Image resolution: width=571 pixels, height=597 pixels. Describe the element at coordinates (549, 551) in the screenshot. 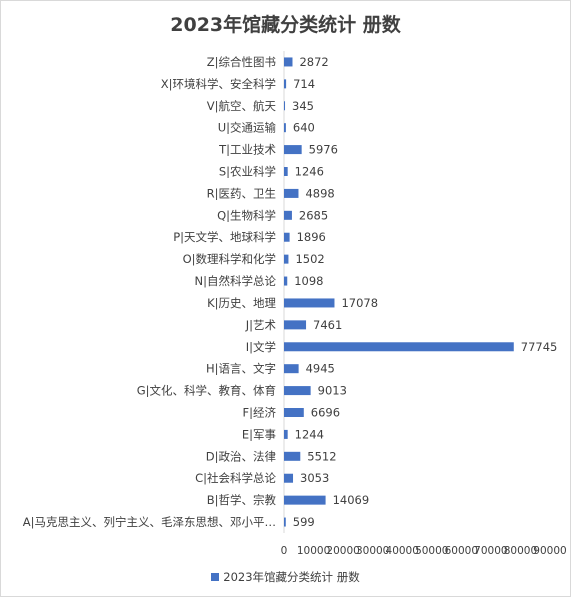

I see `x-tick-label: 90000` at that location.